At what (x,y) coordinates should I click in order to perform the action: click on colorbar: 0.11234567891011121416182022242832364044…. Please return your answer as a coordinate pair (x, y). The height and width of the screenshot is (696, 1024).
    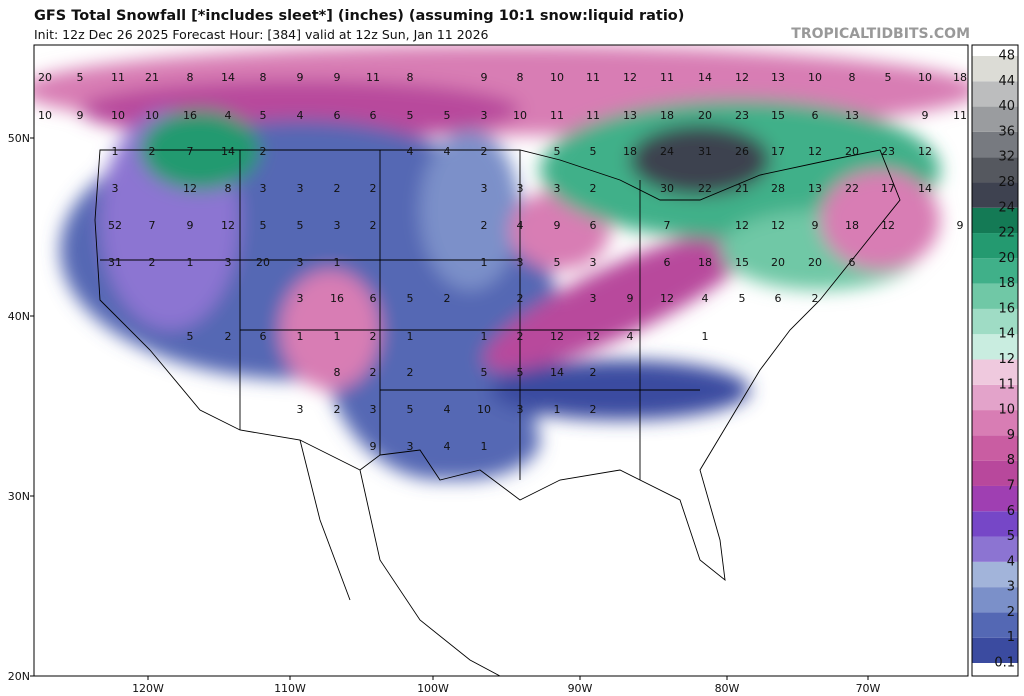
    Looking at the image, I should click on (995, 360).